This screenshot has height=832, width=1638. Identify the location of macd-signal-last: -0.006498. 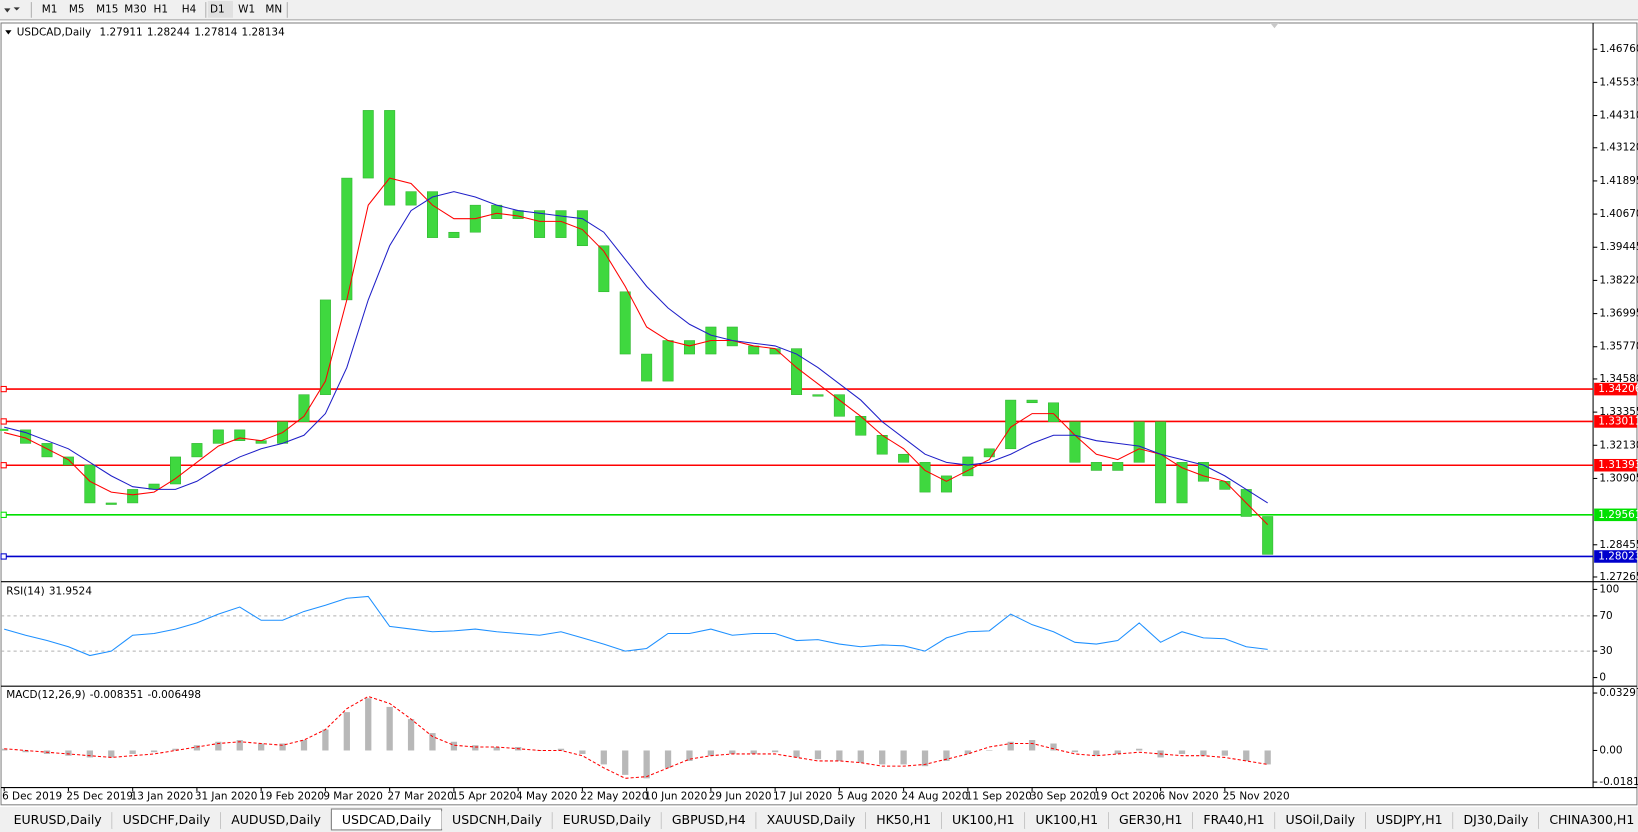
(174, 695).